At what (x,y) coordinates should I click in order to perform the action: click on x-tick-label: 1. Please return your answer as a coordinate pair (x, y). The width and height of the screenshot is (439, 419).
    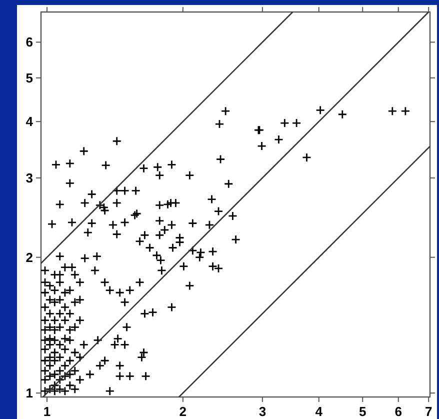
    Looking at the image, I should click on (47, 411).